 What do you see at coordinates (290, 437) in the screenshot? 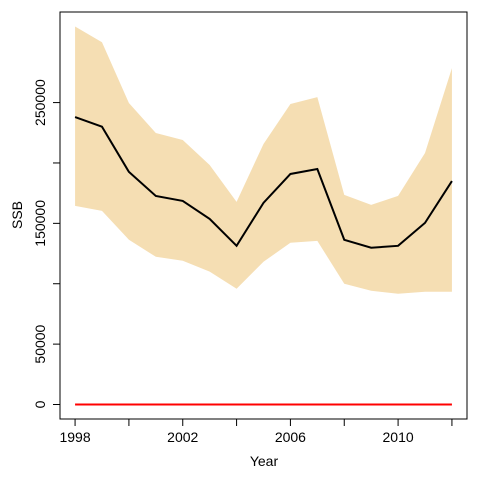
I see `x-tick-label: 2006` at bounding box center [290, 437].